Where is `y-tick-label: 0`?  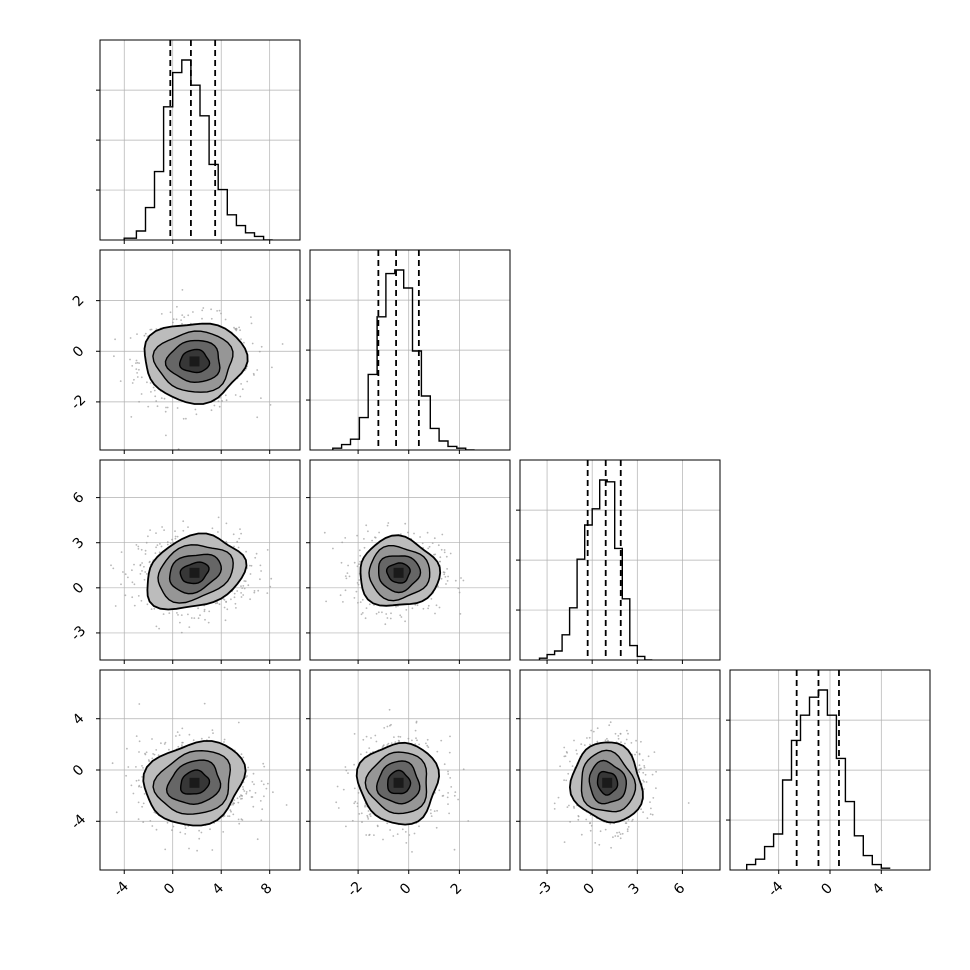 y-tick-label: 0 is located at coordinates (79, 589).